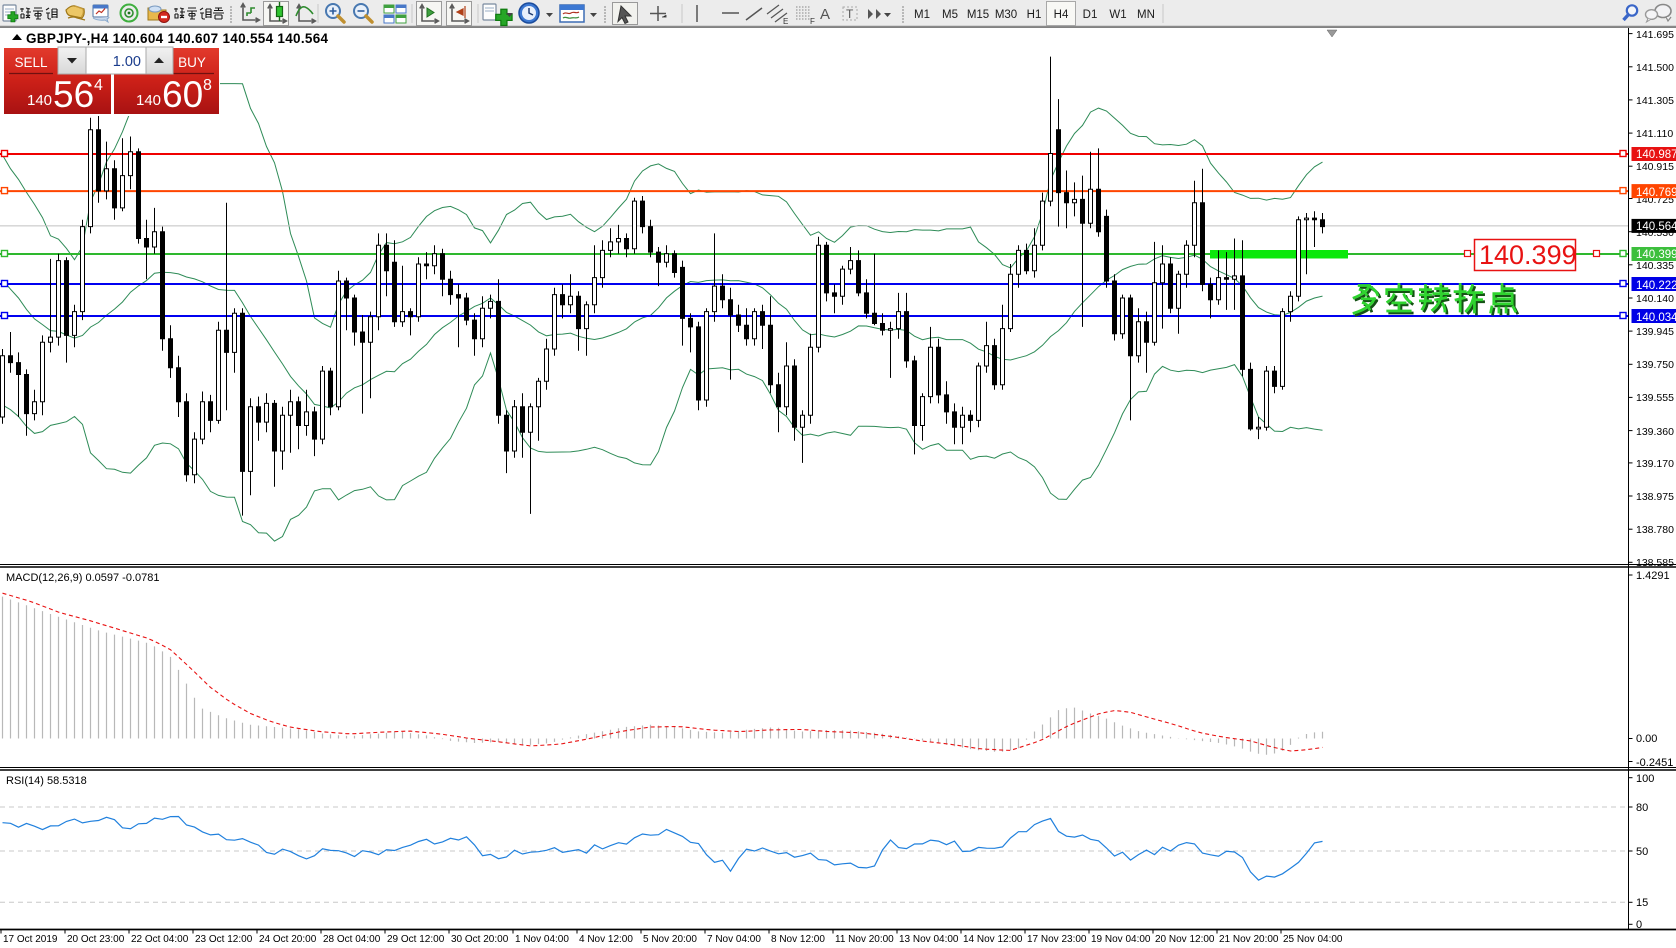 Image resolution: width=1676 pixels, height=948 pixels. I want to click on svg-text: 21 Nov 20:00, so click(1249, 939).